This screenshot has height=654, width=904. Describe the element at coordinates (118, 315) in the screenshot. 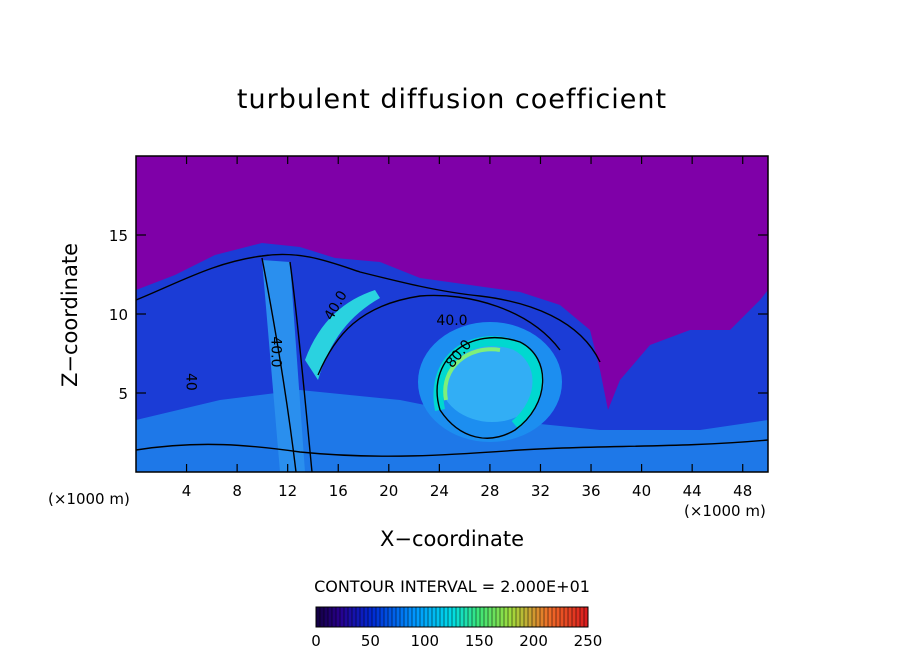

I see `y-tick-label: 10` at that location.